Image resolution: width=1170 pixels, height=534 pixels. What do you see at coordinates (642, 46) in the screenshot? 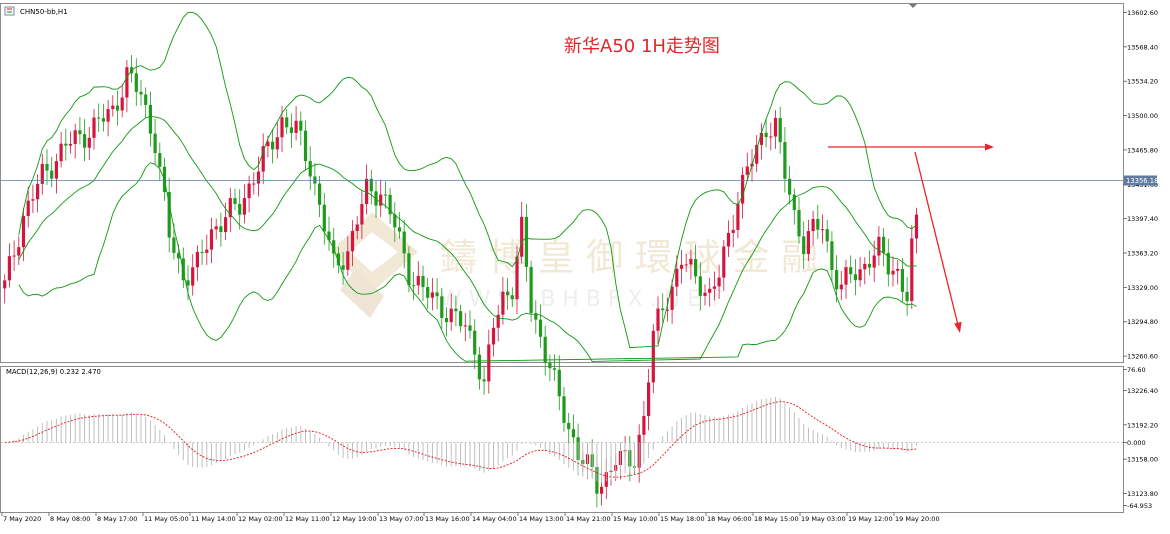
I see `annotation-title: 新华A50 1H走势图` at bounding box center [642, 46].